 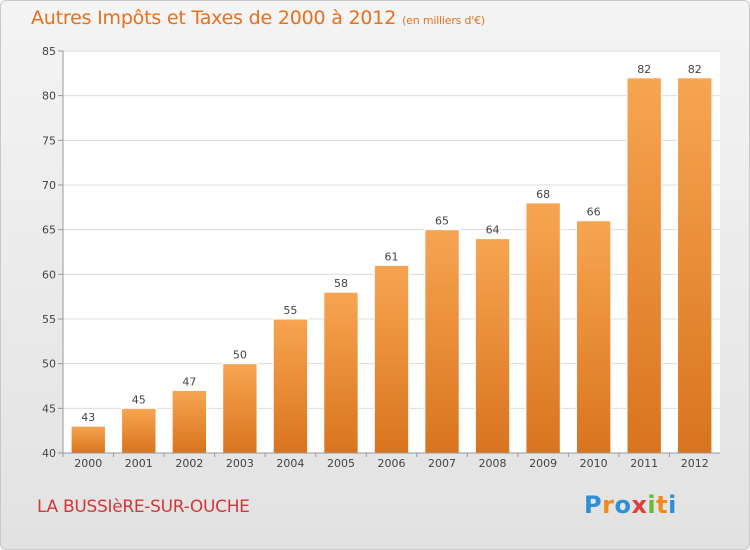 I want to click on x-tick-label: 2006, so click(x=392, y=463).